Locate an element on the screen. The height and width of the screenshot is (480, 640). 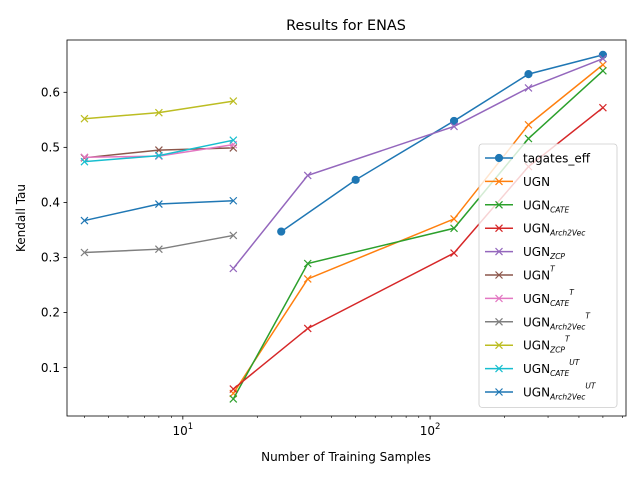
legend-item: UGNCATEUT is located at coordinates (533, 368).